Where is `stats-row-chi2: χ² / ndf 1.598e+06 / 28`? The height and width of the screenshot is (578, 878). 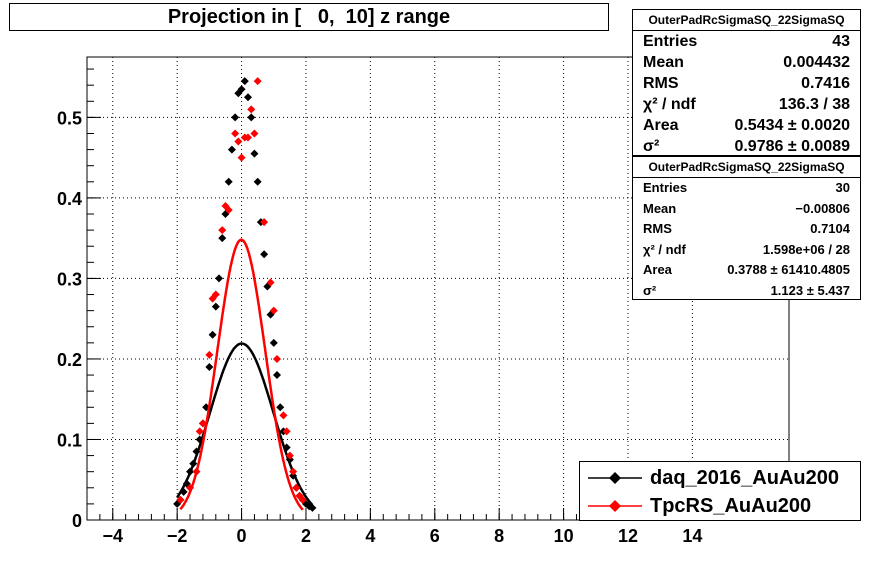 stats-row-chi2: χ² / ndf 1.598e+06 / 28 is located at coordinates (746, 249).